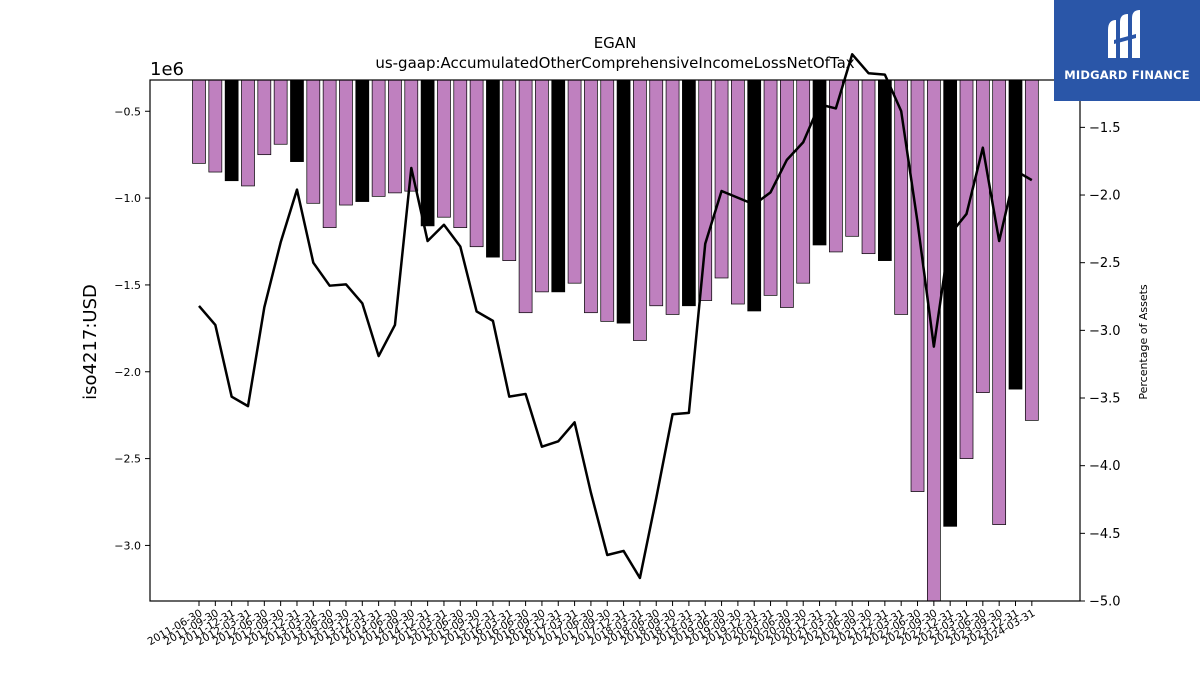 Image resolution: width=1200 pixels, height=675 pixels. Describe the element at coordinates (127, 285) in the screenshot. I see `y-tick-label: −1.5` at that location.